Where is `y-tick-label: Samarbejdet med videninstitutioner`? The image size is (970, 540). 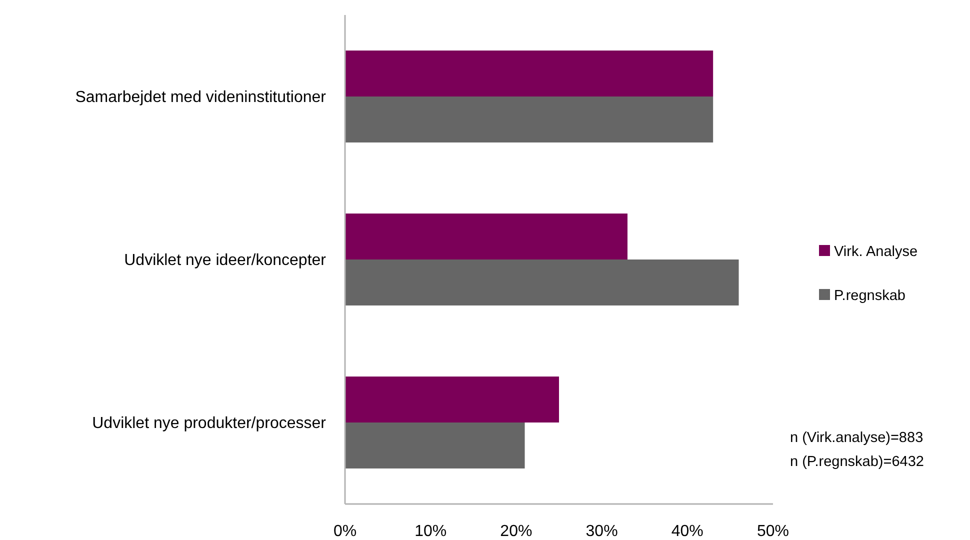 y-tick-label: Samarbejdet med videninstitutioner is located at coordinates (201, 97).